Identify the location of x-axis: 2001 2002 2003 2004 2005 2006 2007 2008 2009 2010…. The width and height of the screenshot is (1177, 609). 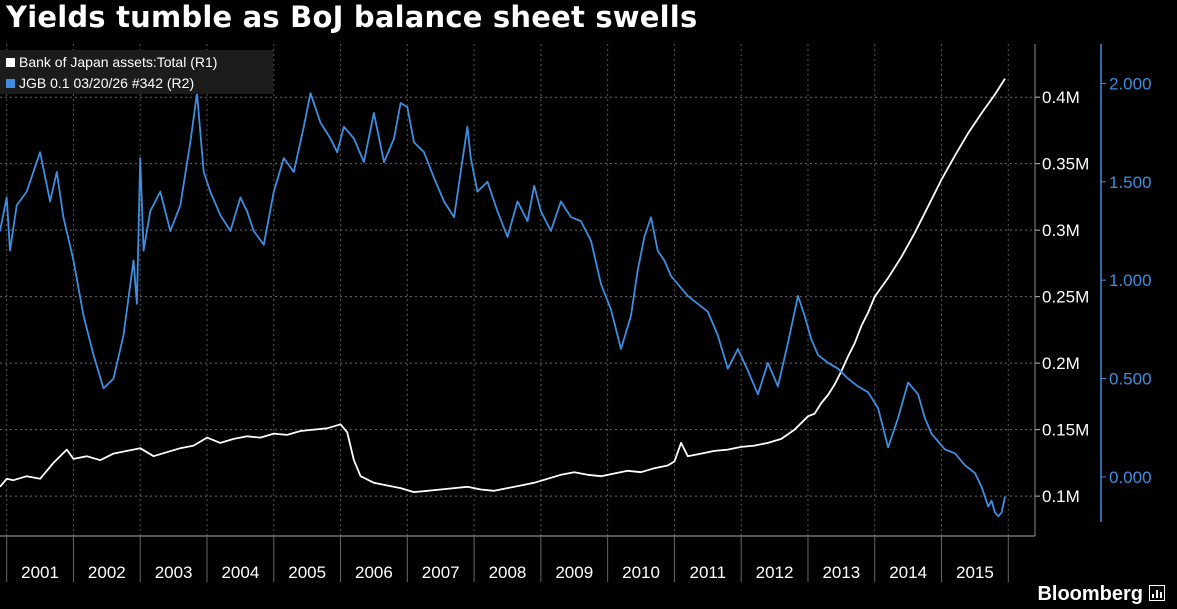
(517, 558).